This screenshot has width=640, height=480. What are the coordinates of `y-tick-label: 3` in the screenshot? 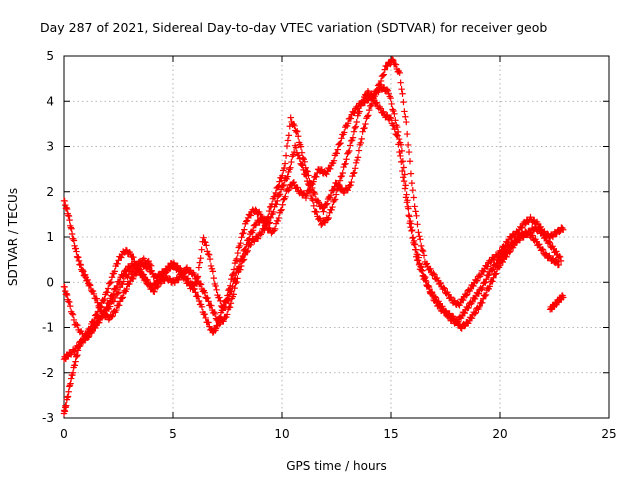 It's located at (50, 147).